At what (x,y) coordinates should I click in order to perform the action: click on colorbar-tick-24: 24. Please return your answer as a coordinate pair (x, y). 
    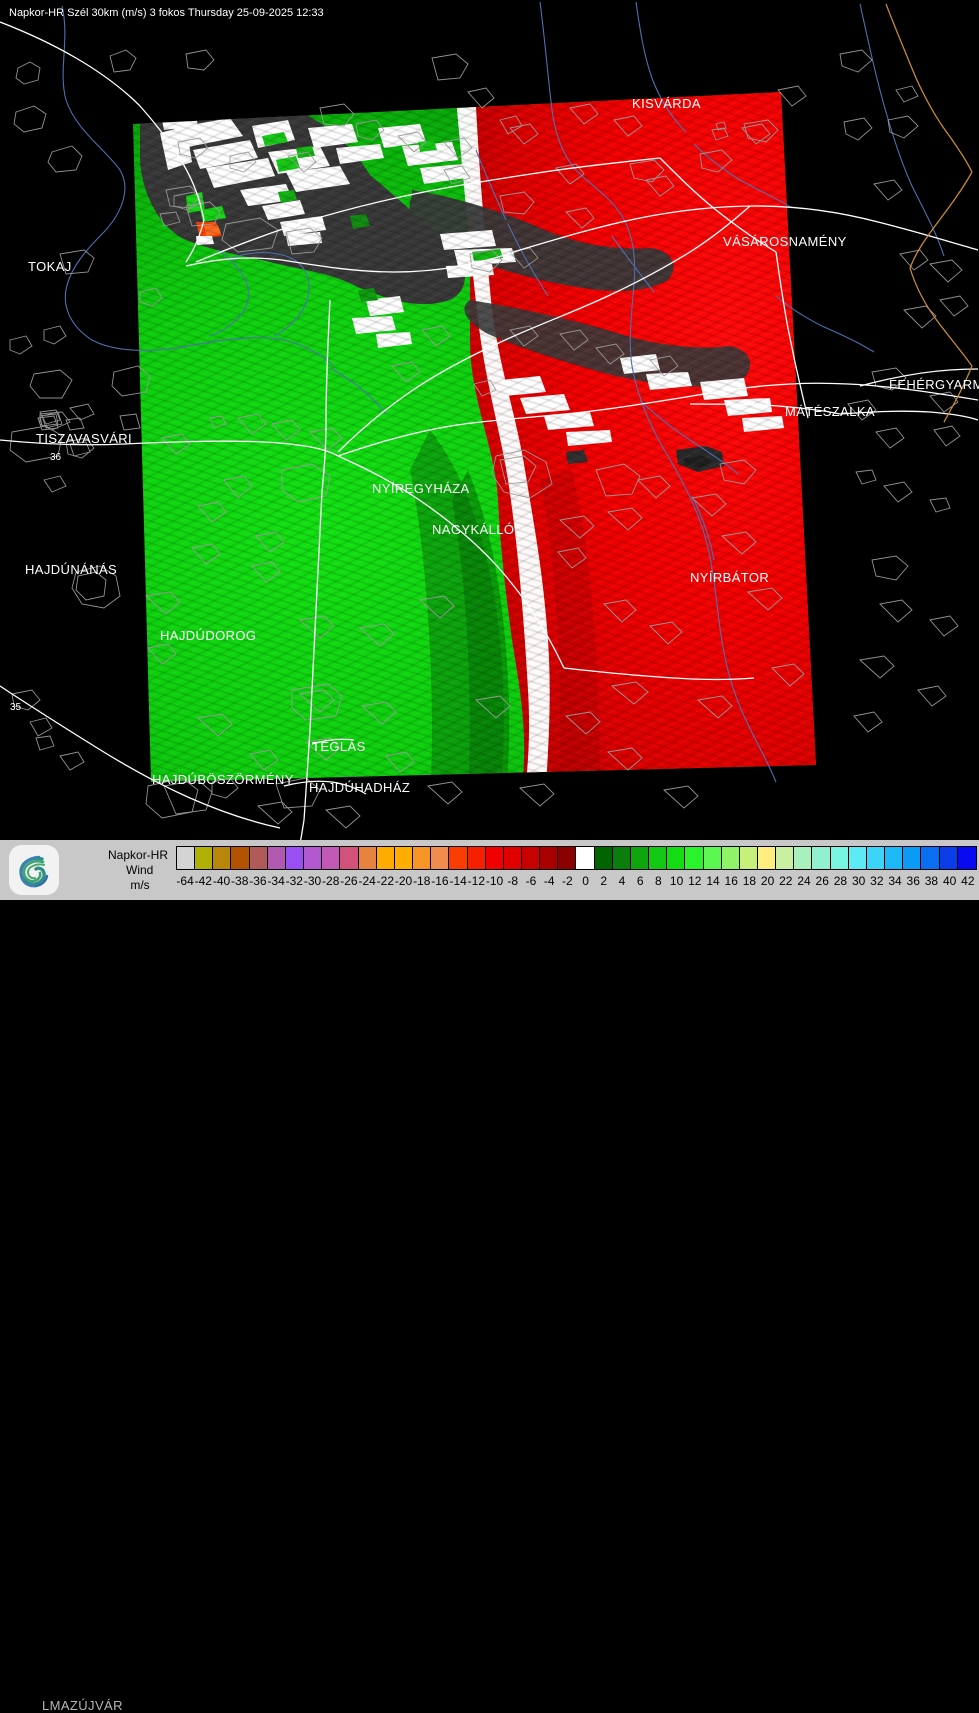
    Looking at the image, I should click on (804, 881).